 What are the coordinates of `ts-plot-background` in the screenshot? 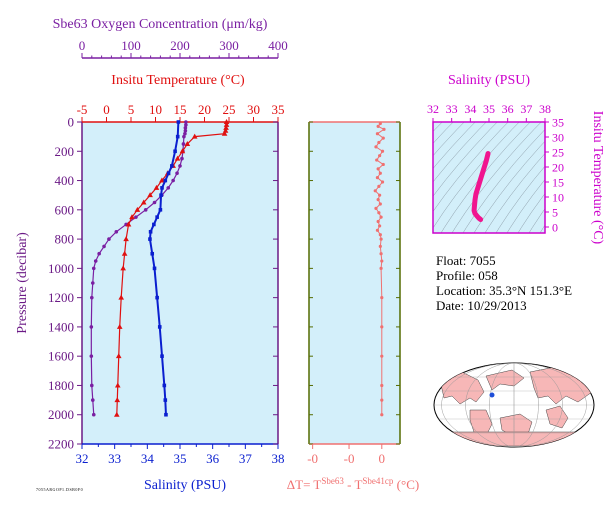 It's located at (489, 177).